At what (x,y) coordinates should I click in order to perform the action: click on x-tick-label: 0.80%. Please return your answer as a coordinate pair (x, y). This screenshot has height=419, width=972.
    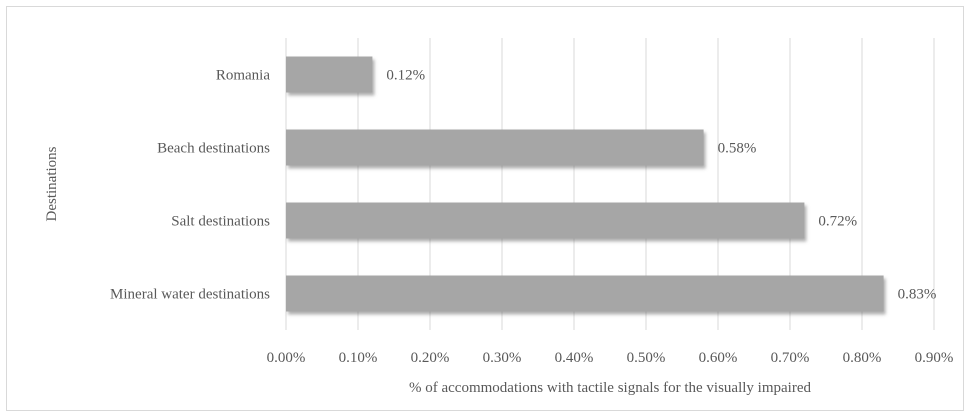
    Looking at the image, I should click on (862, 358).